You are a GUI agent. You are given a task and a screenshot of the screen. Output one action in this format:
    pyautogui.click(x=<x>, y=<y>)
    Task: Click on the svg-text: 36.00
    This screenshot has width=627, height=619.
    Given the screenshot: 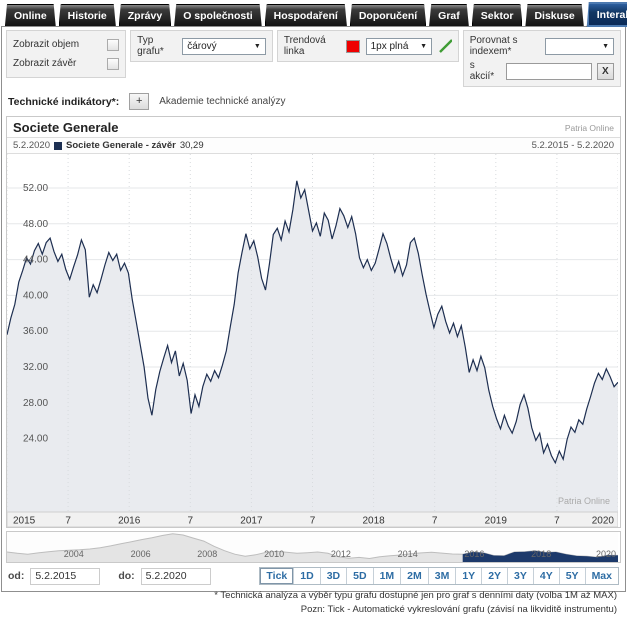 What is the action you would take?
    pyautogui.click(x=35, y=331)
    